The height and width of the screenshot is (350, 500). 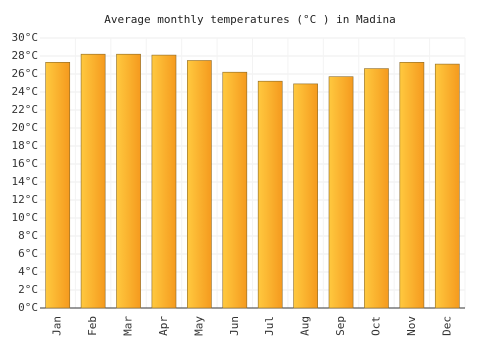 What do you see at coordinates (163, 326) in the screenshot?
I see `x-tick-label: Apr` at bounding box center [163, 326].